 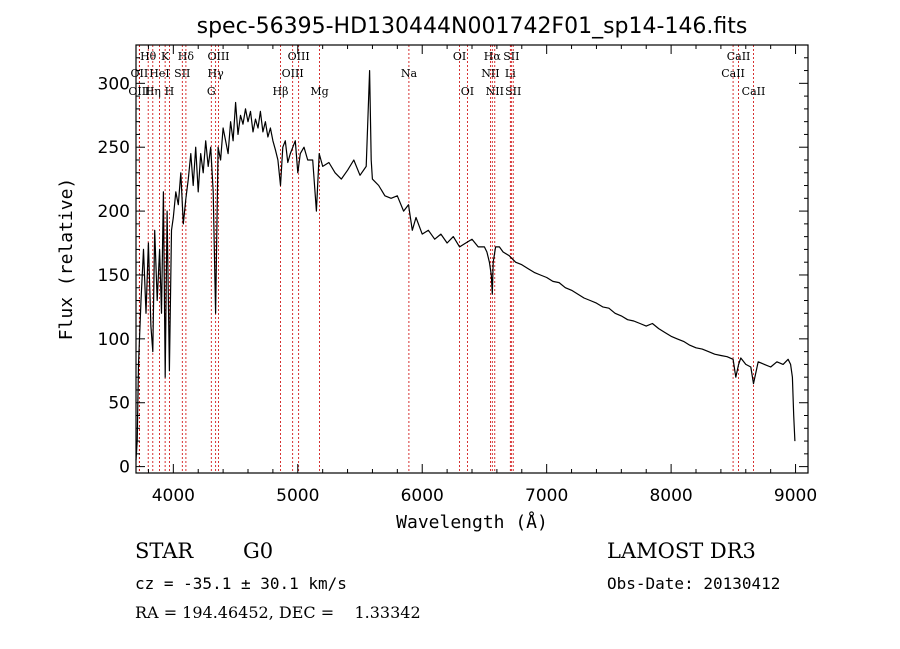 What do you see at coordinates (319, 91) in the screenshot?
I see `spectral-line-label: Mg` at bounding box center [319, 91].